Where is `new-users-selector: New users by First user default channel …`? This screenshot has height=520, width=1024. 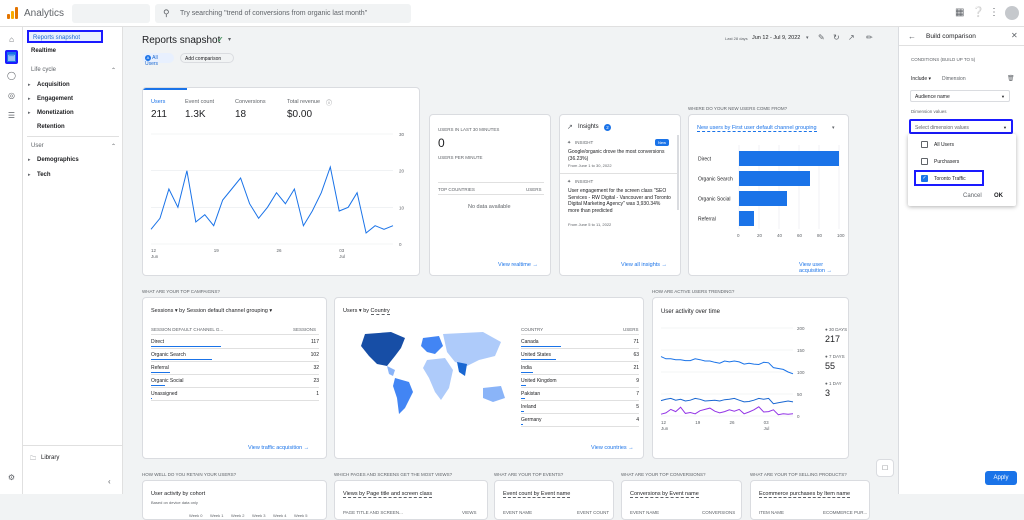
new-users-selector: New users by First user default channel … is located at coordinates (757, 128).